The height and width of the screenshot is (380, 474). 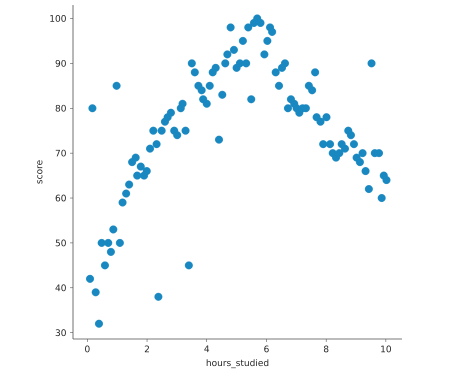 I want to click on y-tick-label: 30, so click(x=61, y=332).